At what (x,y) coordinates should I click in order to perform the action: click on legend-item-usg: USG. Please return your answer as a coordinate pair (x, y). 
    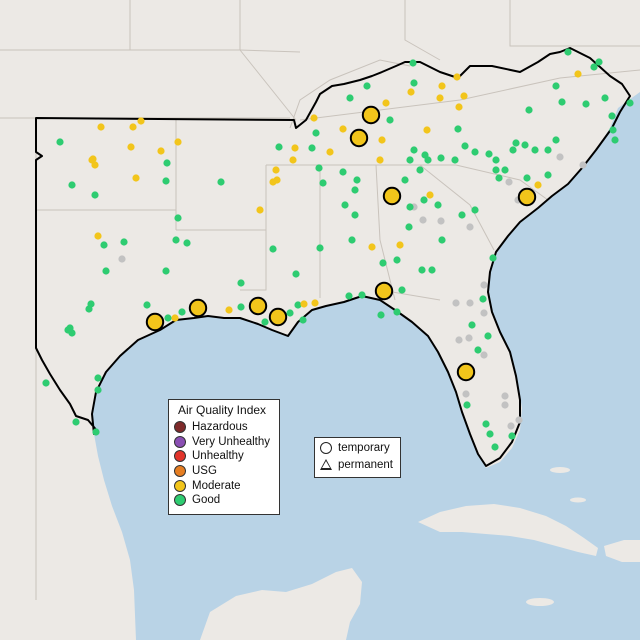
    Looking at the image, I should click on (224, 471).